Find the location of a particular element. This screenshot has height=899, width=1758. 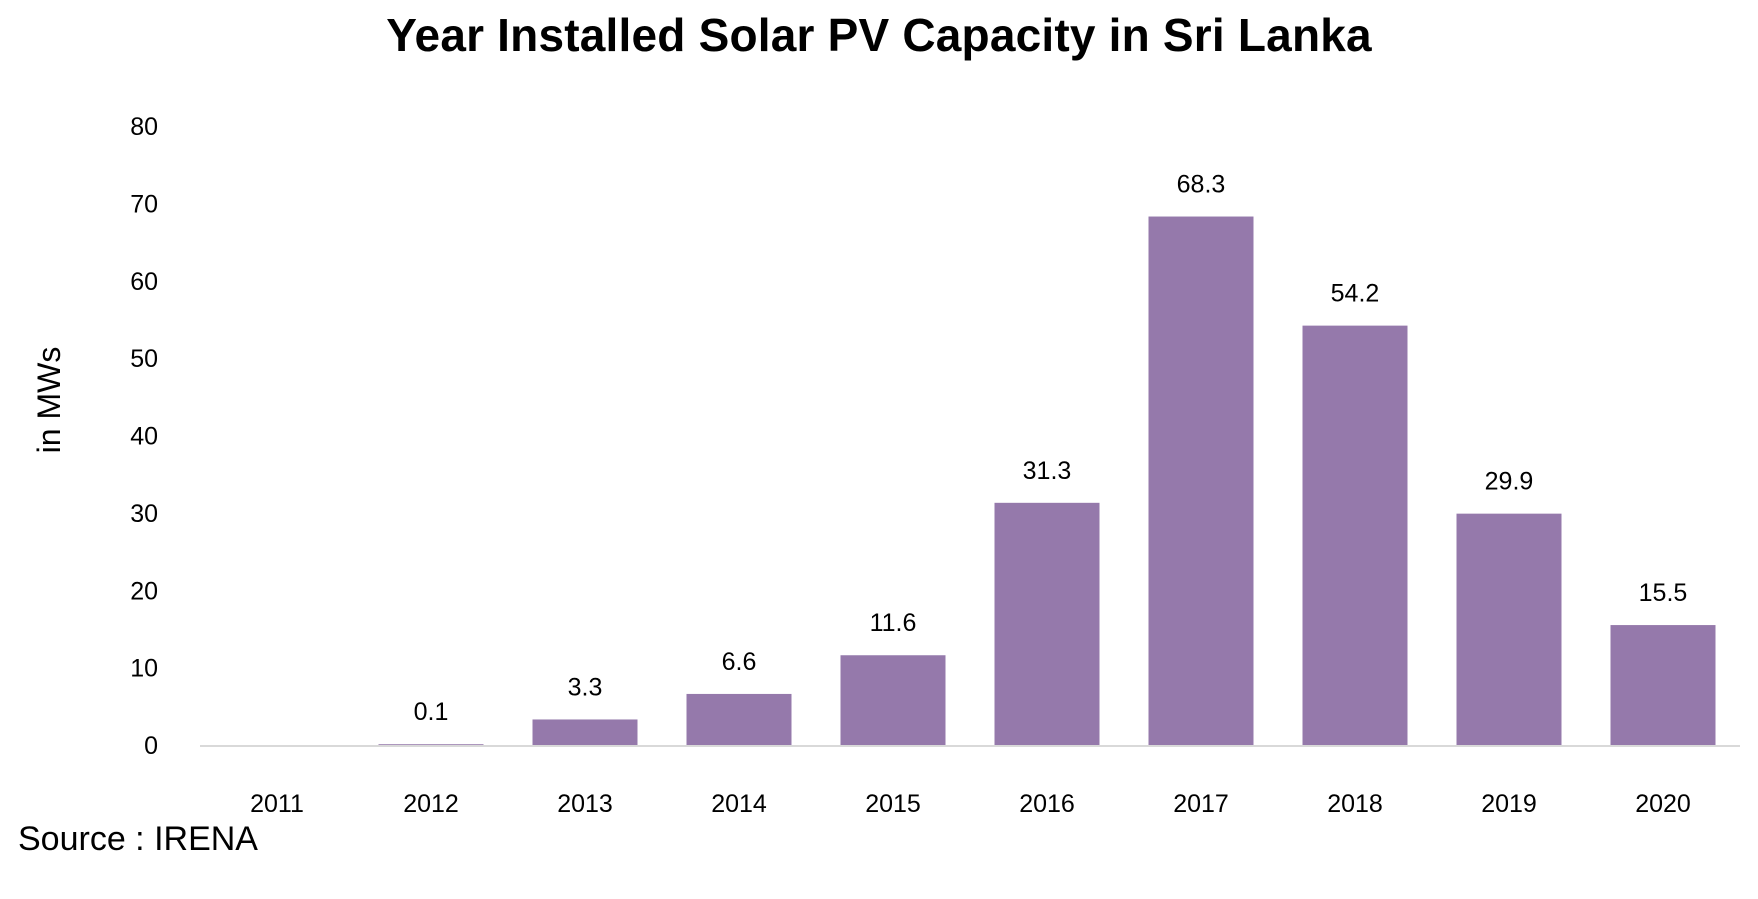

y-tick-label: 40 is located at coordinates (144, 437).